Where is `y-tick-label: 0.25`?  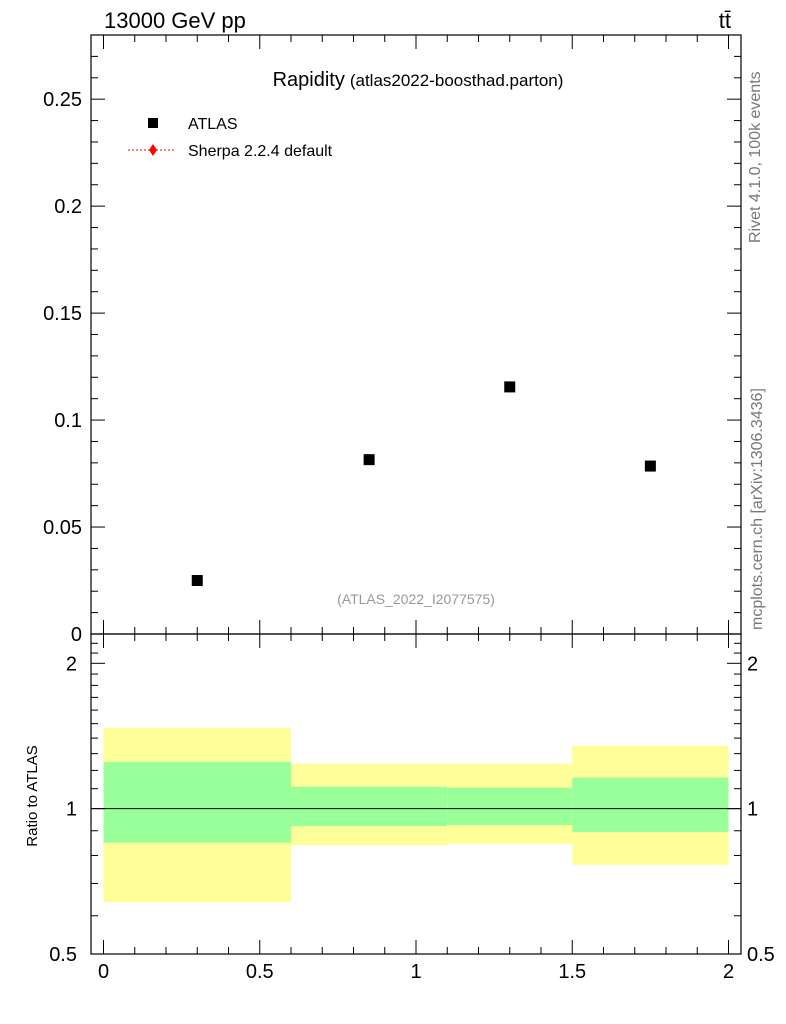 y-tick-label: 0.25 is located at coordinates (62, 100).